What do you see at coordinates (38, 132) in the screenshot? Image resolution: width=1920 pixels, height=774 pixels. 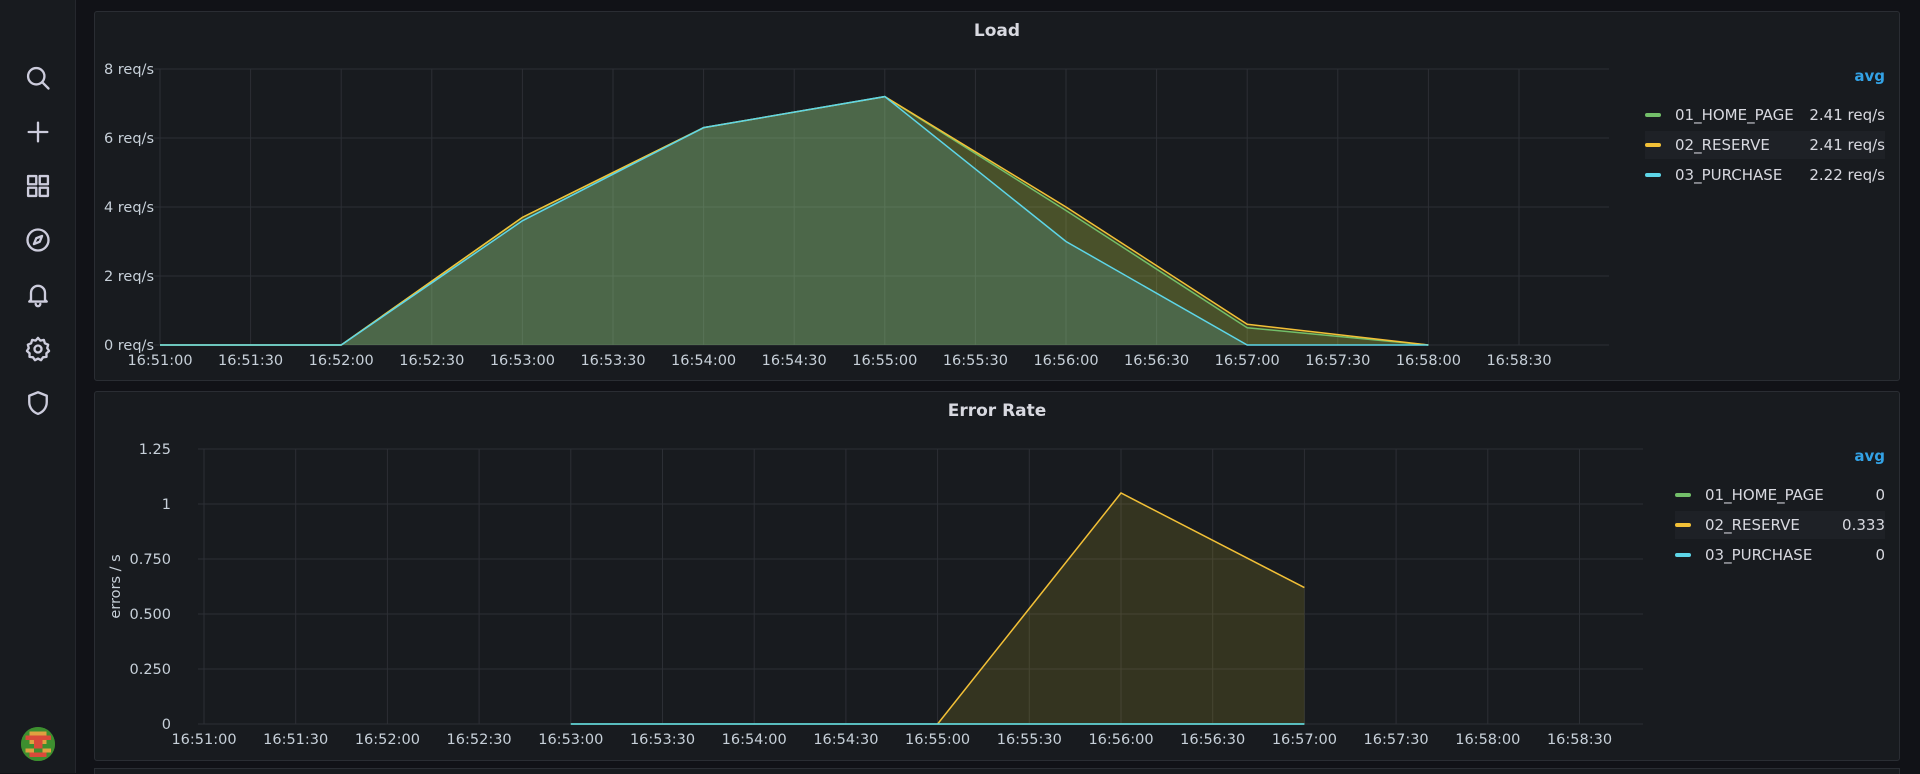 I see `plus-icon` at bounding box center [38, 132].